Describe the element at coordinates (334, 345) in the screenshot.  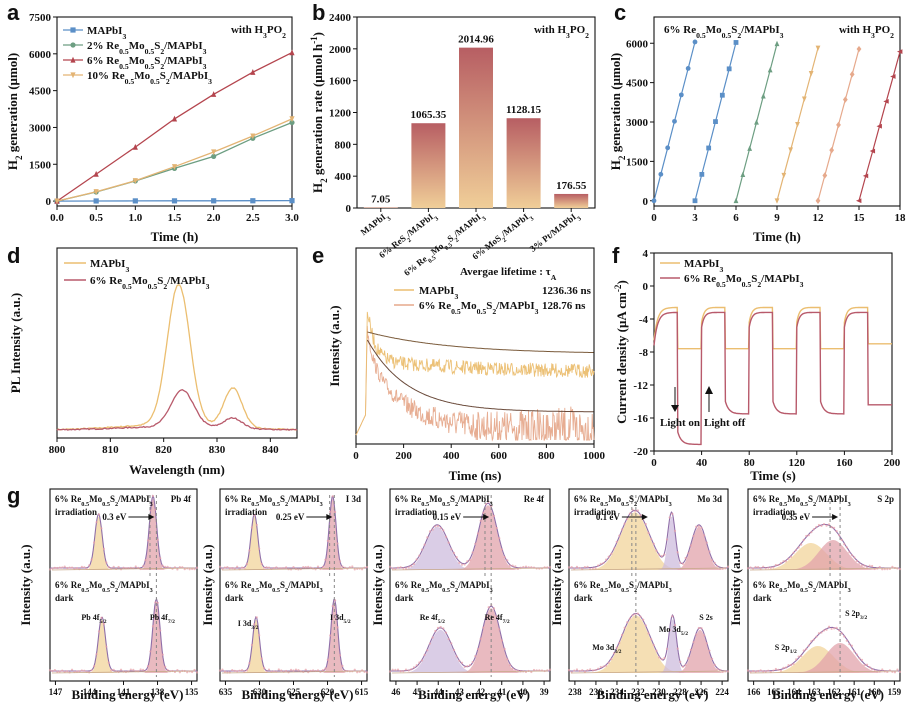
I see `panel-e-ylabel: Intensity (a.u.)` at that location.